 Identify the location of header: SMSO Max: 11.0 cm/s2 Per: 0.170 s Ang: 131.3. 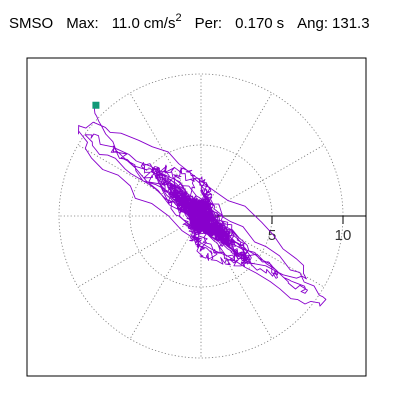
(189, 22).